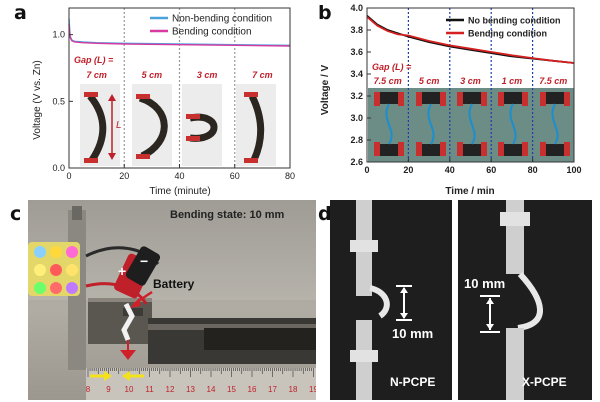 This screenshot has height=402, width=600. I want to click on chart-b-ytick-label: 3.4, so click(356, 74).